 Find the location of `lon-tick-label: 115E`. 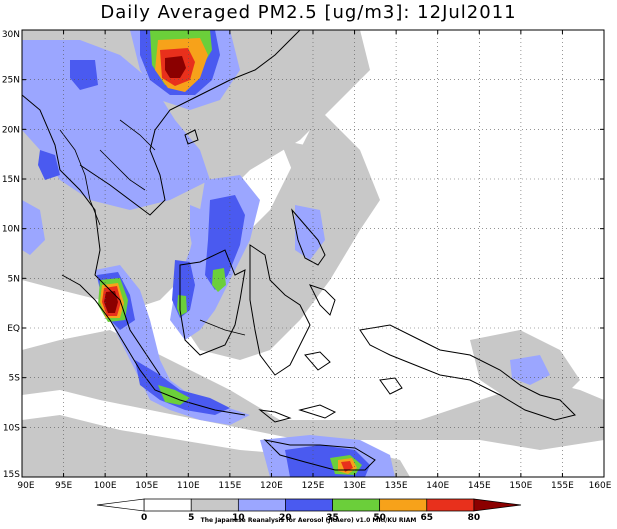

lon-tick-label: 115E is located at coordinates (229, 486).